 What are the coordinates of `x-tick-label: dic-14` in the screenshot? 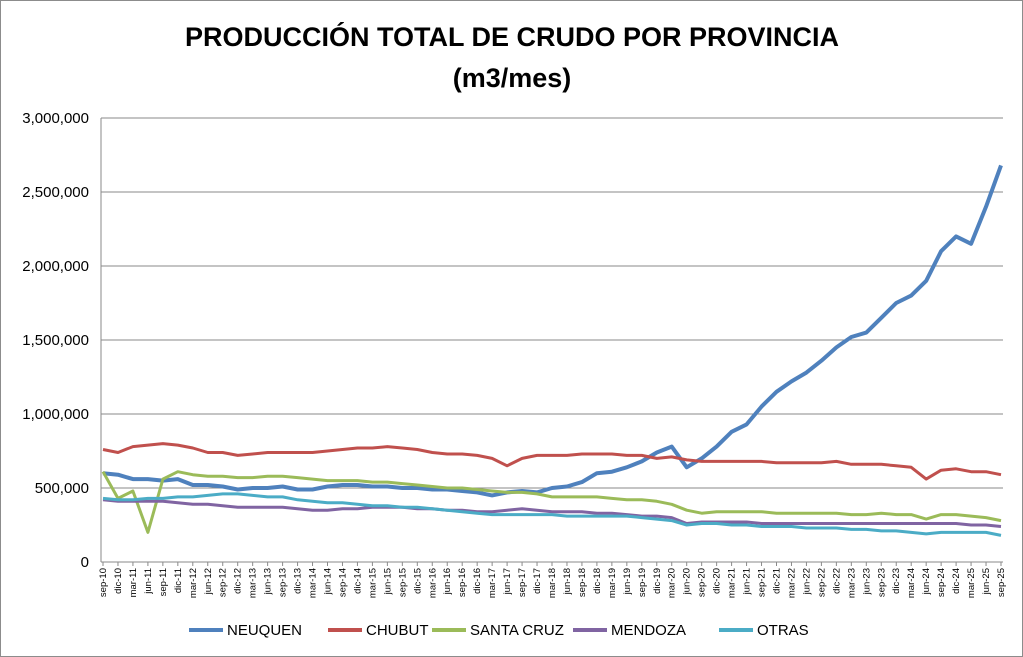 It's located at (357, 581).